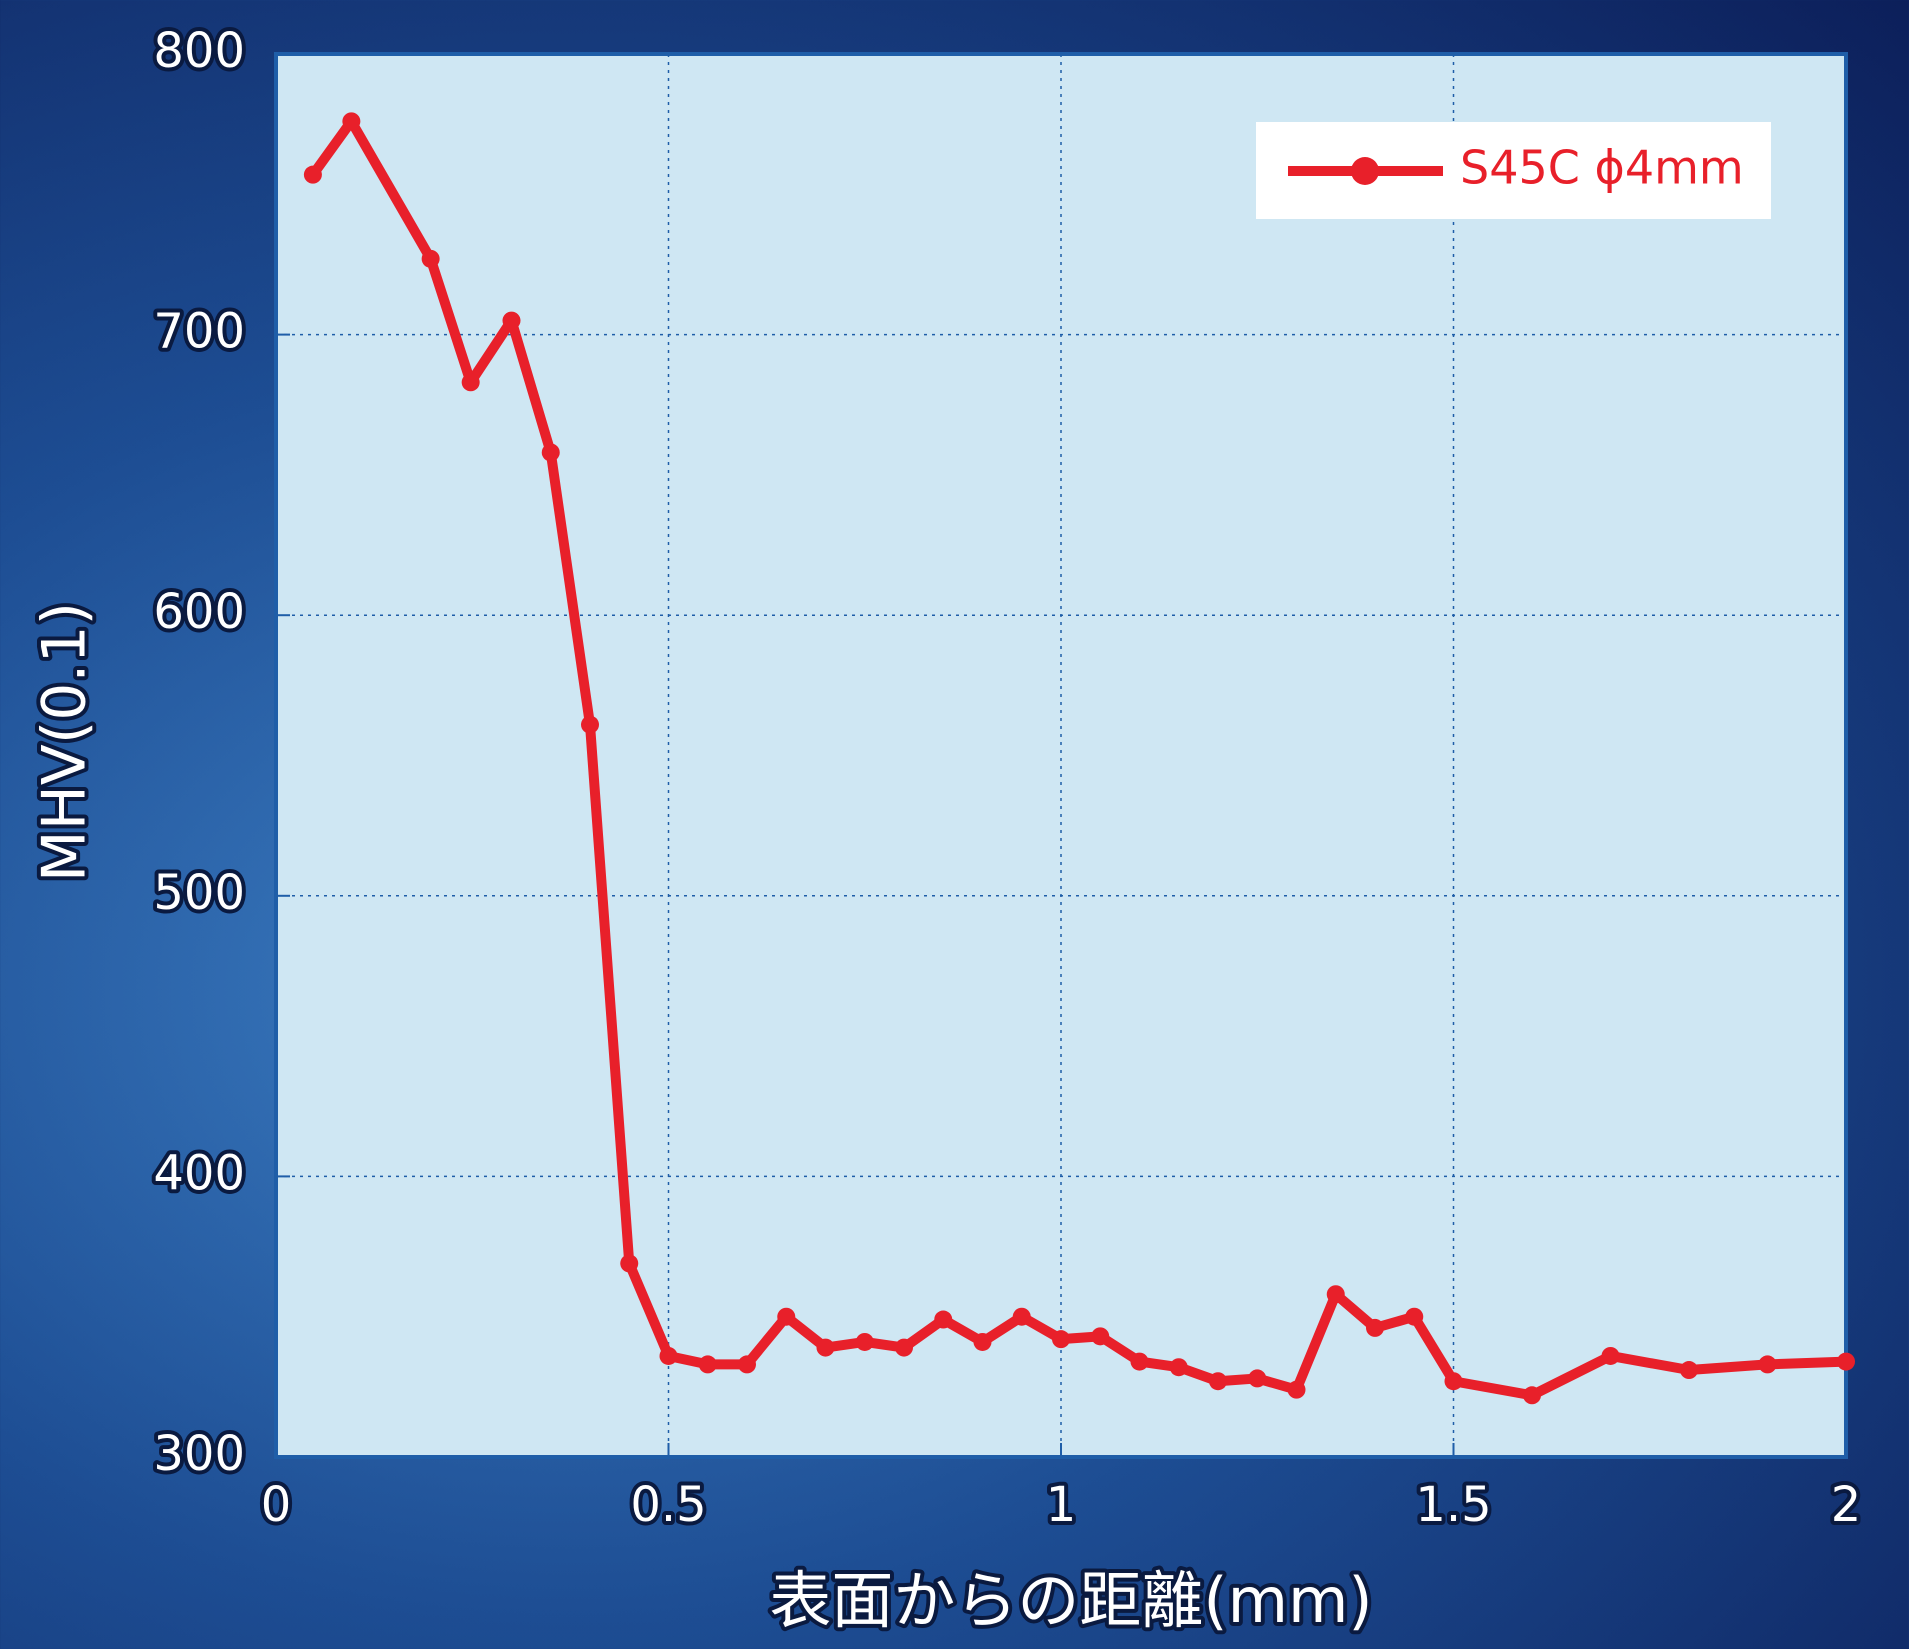 The width and height of the screenshot is (1909, 1649). What do you see at coordinates (1453, 1505) in the screenshot?
I see `x-tick-label: 1.5` at bounding box center [1453, 1505].